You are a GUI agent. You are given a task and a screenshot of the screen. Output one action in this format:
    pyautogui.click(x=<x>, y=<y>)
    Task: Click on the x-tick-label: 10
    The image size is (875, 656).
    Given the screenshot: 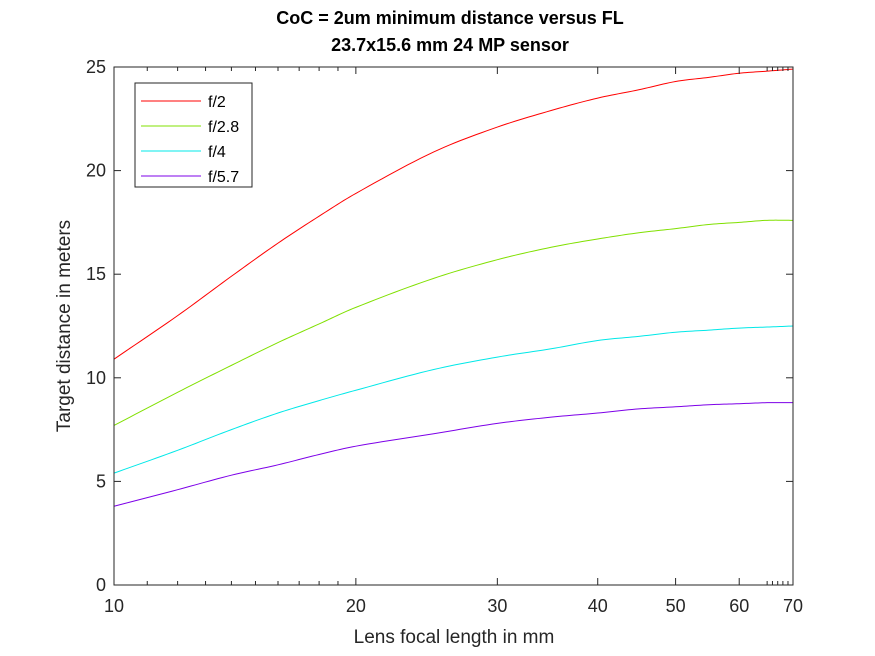 What is the action you would take?
    pyautogui.click(x=114, y=606)
    